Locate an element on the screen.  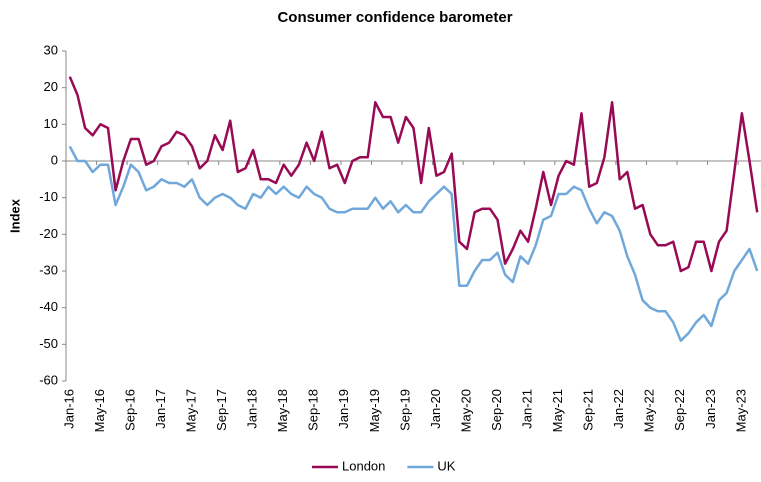
x-tick-label: Jan-22 is located at coordinates (618, 409).